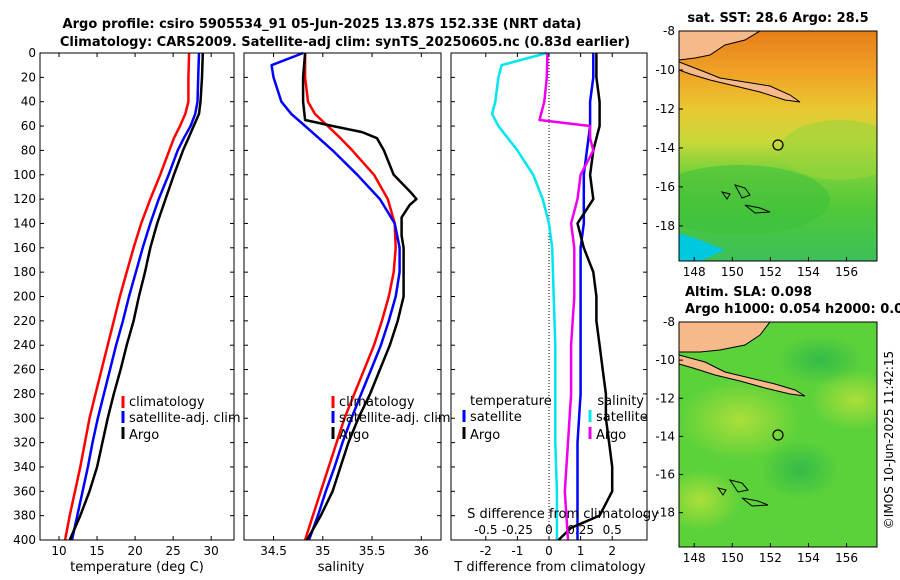 This screenshot has width=900, height=580. Describe the element at coordinates (24, 370) in the screenshot. I see `y-tick-label: 260` at that location.